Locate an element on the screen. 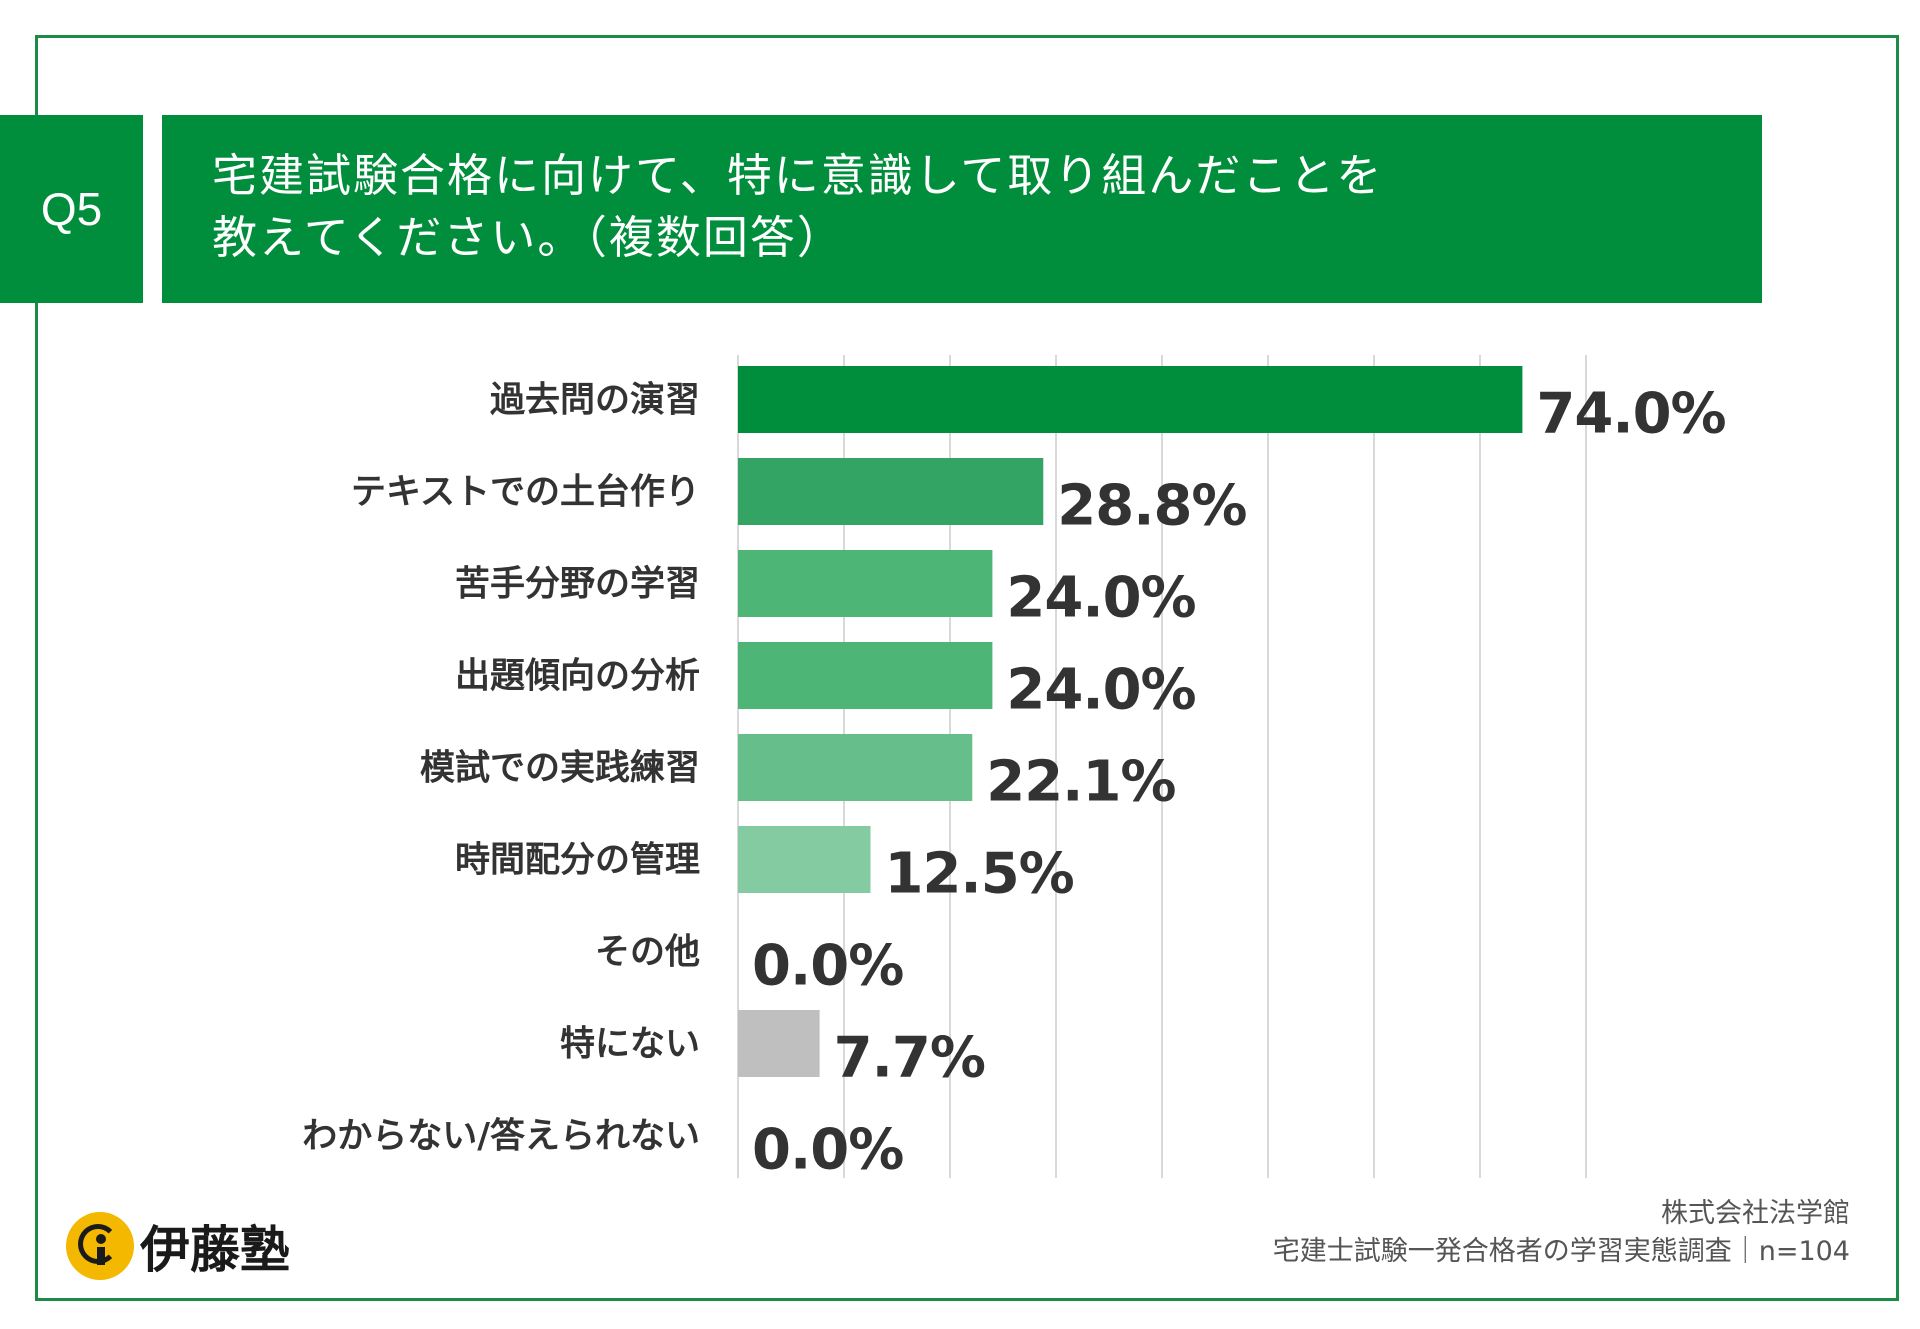  source-footer: 株式会社法学館 宅建士試験一発合格者の学習実態調査｜n=104 is located at coordinates (1561, 1233).